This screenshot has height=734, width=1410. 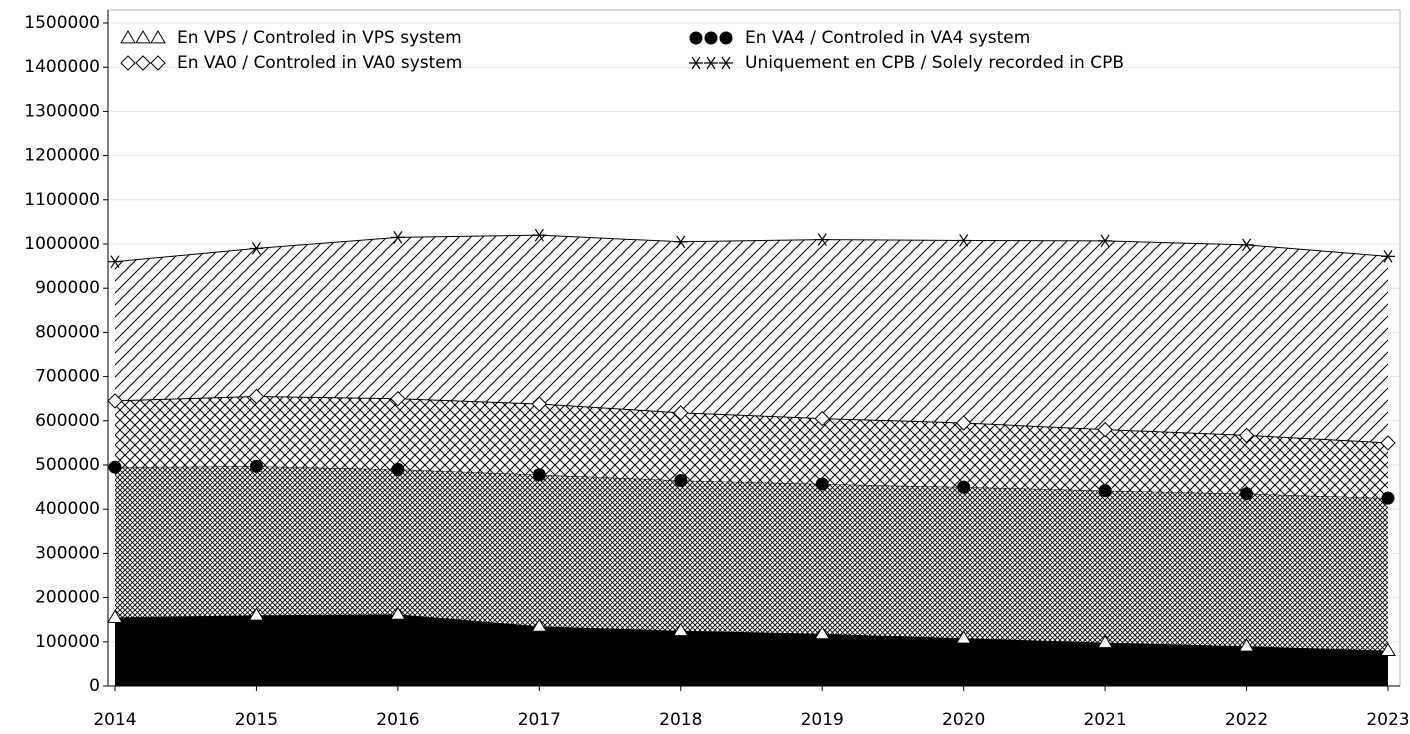 What do you see at coordinates (256, 720) in the screenshot?
I see `x-tick-label: 2015` at bounding box center [256, 720].